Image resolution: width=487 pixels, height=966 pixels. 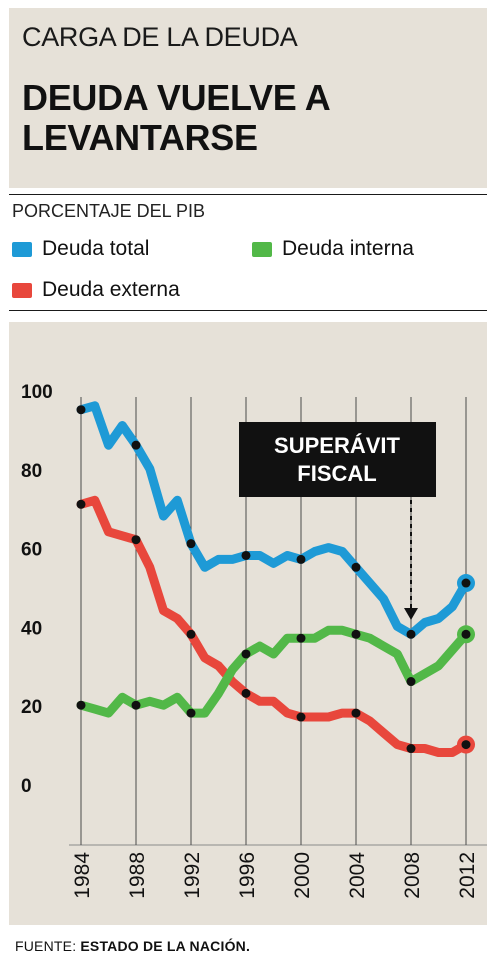 I want to click on point-0-2008, so click(x=411, y=634).